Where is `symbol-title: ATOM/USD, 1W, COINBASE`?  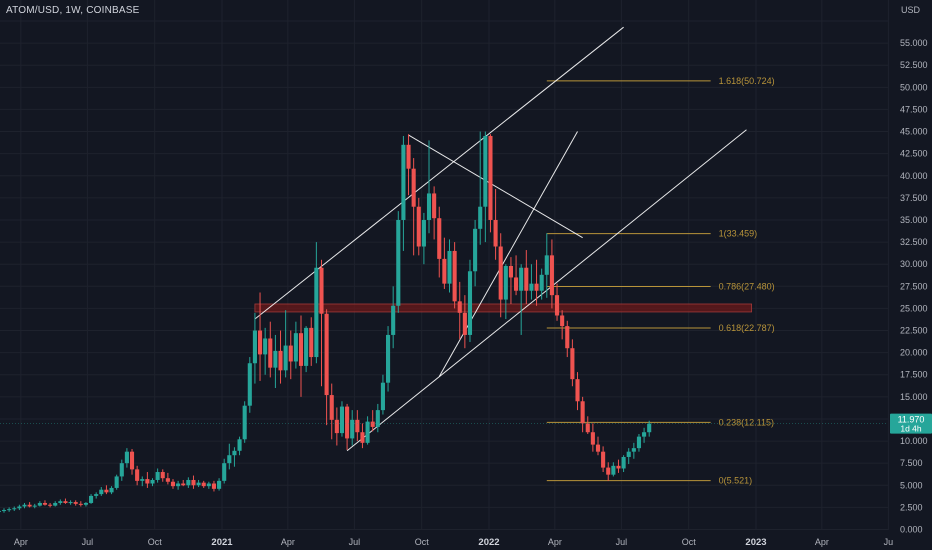
symbol-title: ATOM/USD, 1W, COINBASE is located at coordinates (73, 10).